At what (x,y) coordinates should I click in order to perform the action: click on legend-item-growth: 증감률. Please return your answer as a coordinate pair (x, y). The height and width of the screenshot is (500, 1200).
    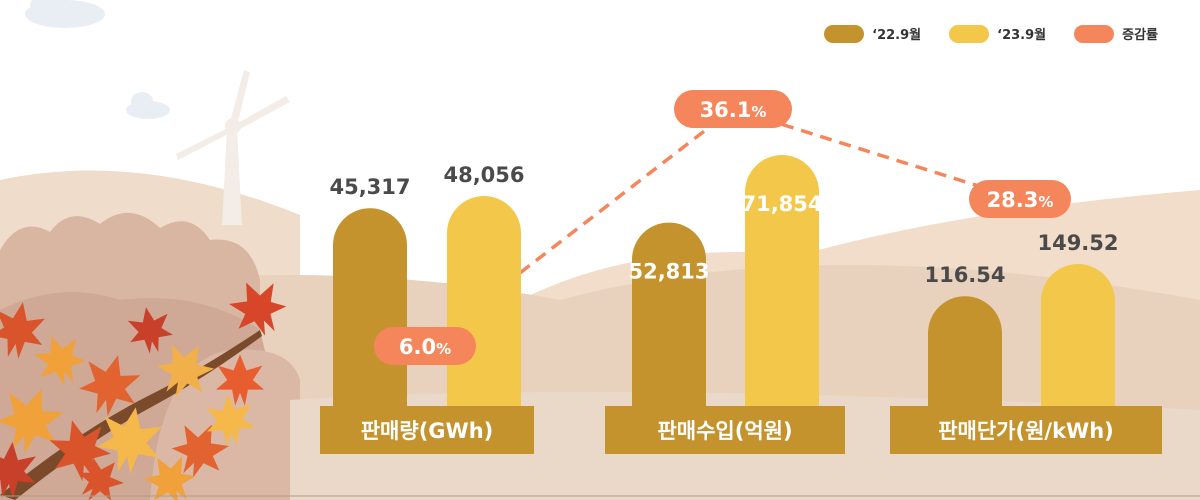
    Looking at the image, I should click on (1116, 33).